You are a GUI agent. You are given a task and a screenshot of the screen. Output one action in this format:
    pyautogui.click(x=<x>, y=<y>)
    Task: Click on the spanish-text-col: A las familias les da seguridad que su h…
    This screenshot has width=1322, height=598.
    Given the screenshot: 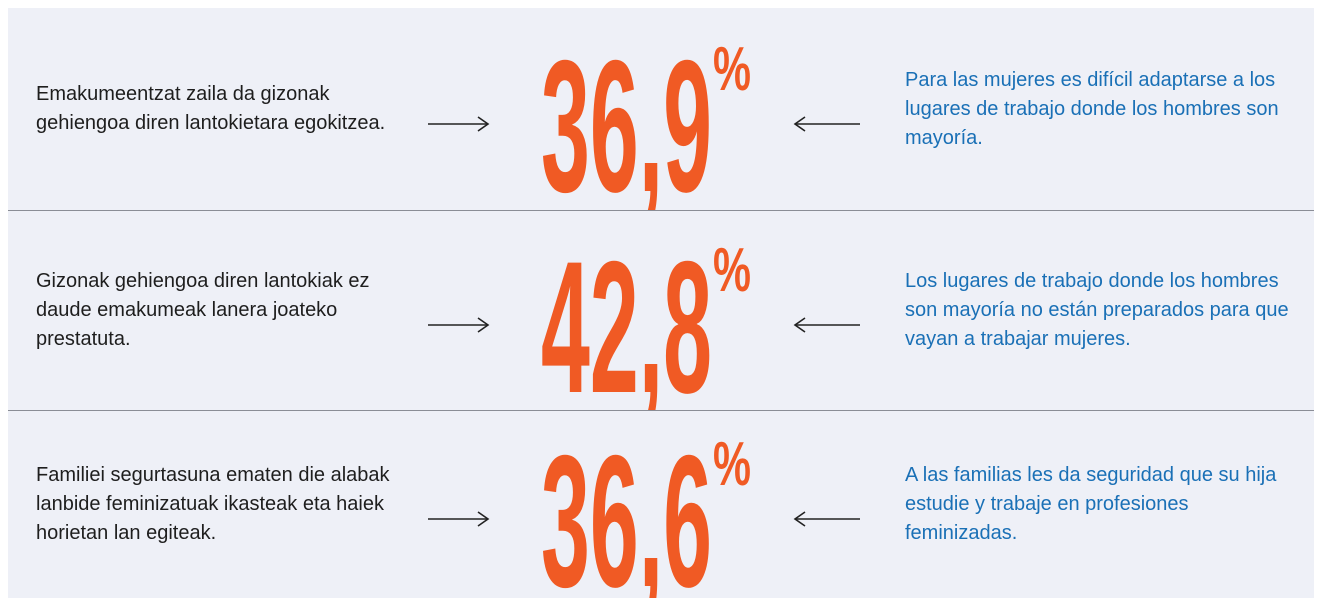 What is the action you would take?
    pyautogui.click(x=1105, y=504)
    